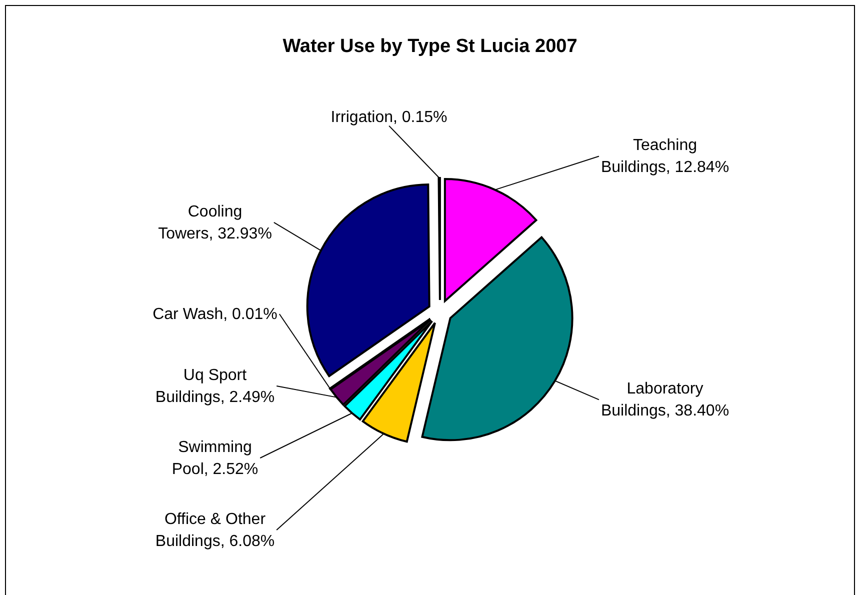 The image size is (861, 595). Describe the element at coordinates (215, 530) in the screenshot. I see `slice-label: Office & Other Buildings, 6.08%` at that location.